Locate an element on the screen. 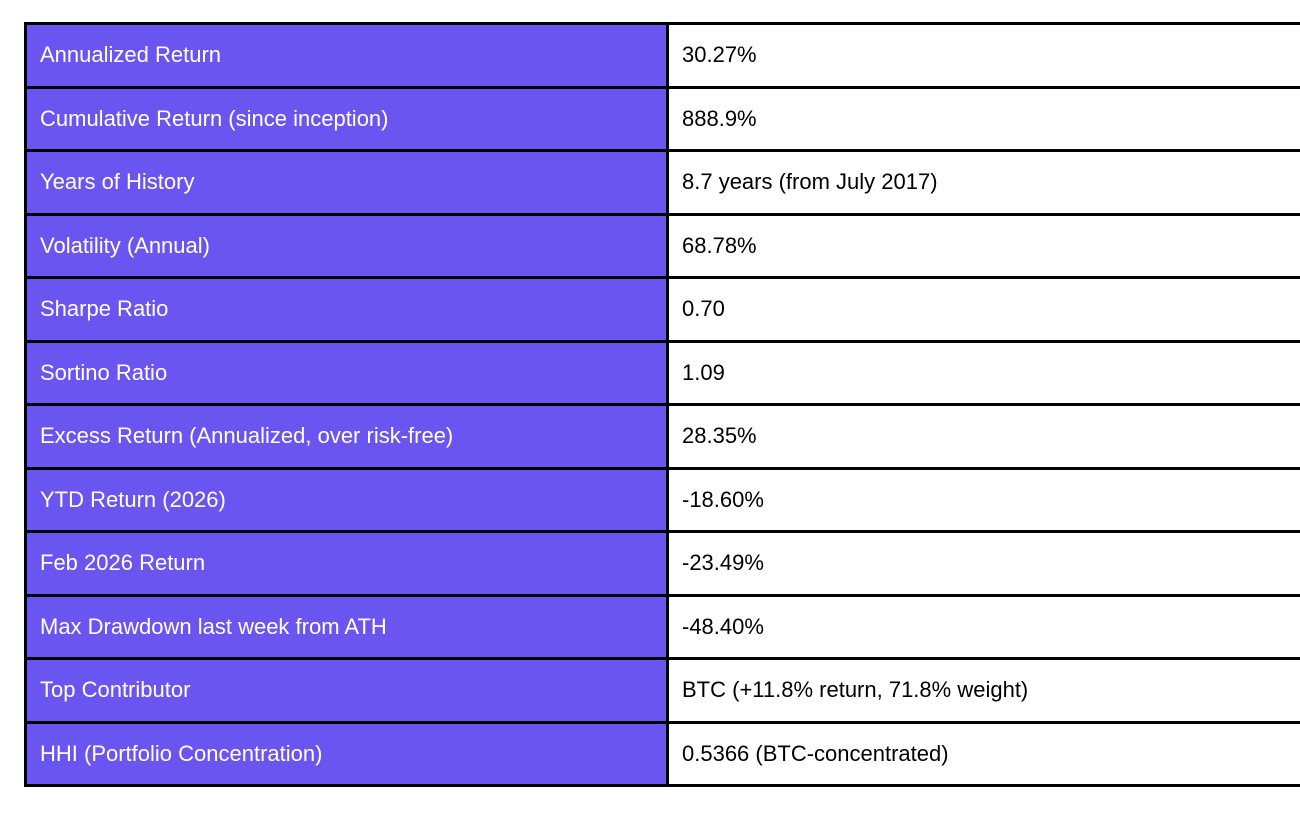 This screenshot has width=1300, height=820. table-row: YTD Return (2026) -18.60% is located at coordinates (662, 499).